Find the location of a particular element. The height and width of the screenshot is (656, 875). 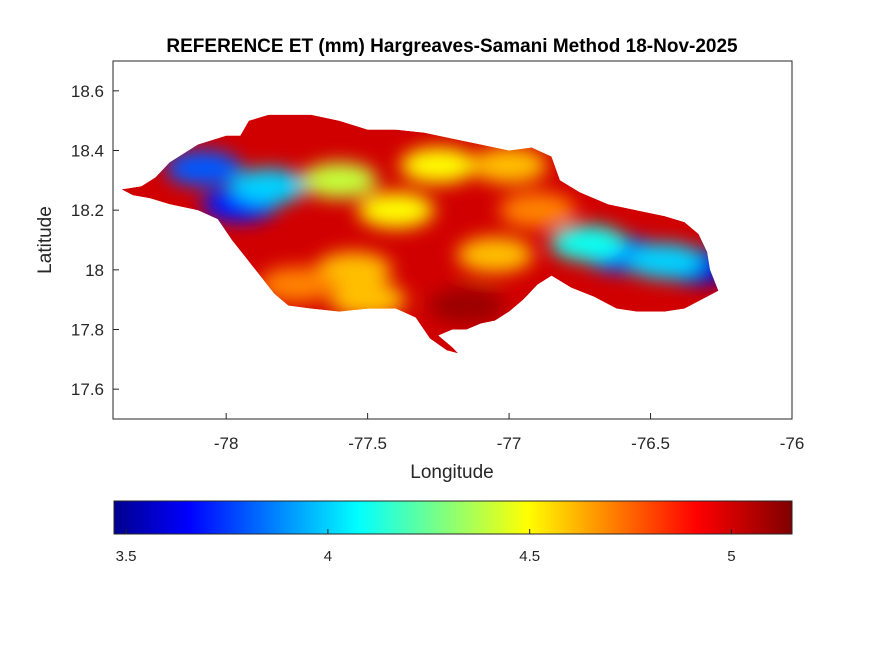

colorbar-ticks: 3.5 4 4.5 5 is located at coordinates (426, 547).